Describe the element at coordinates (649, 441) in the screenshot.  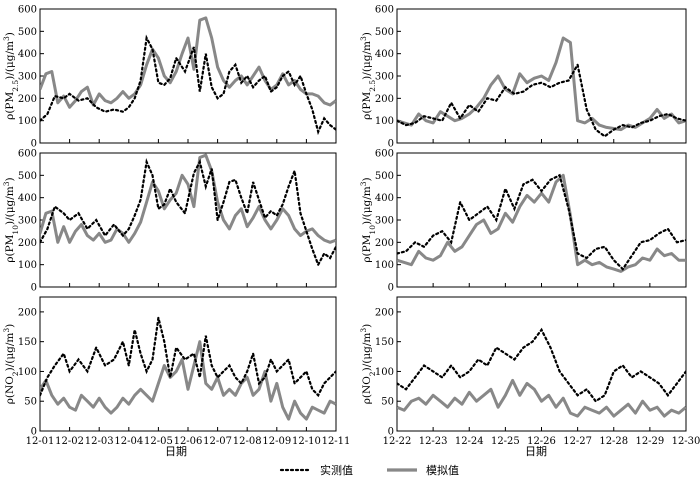
I see `x-tick-label: 12-29` at that location.